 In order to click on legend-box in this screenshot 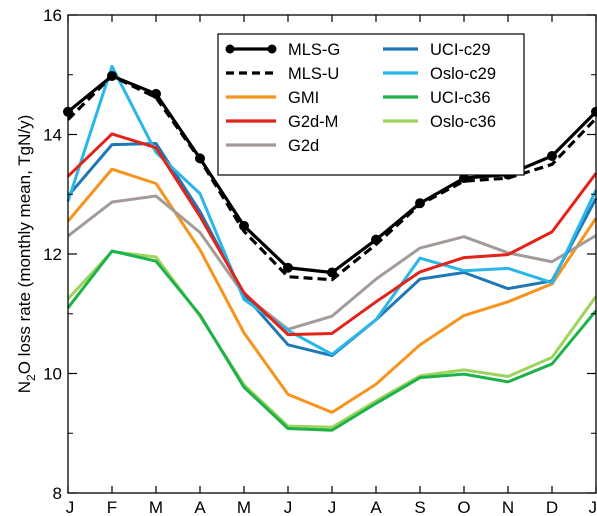, I will do `click(371, 104)`.